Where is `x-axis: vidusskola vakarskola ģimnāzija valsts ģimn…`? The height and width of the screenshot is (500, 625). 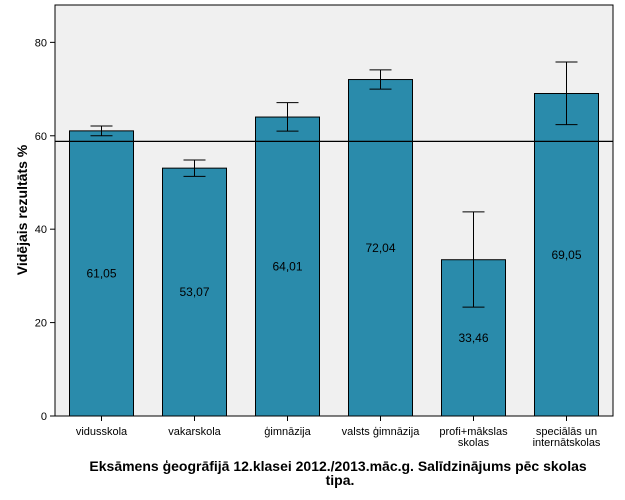
x-axis: vidusskola vakarskola ģimnāzija valsts ģimn… is located at coordinates (338, 432).